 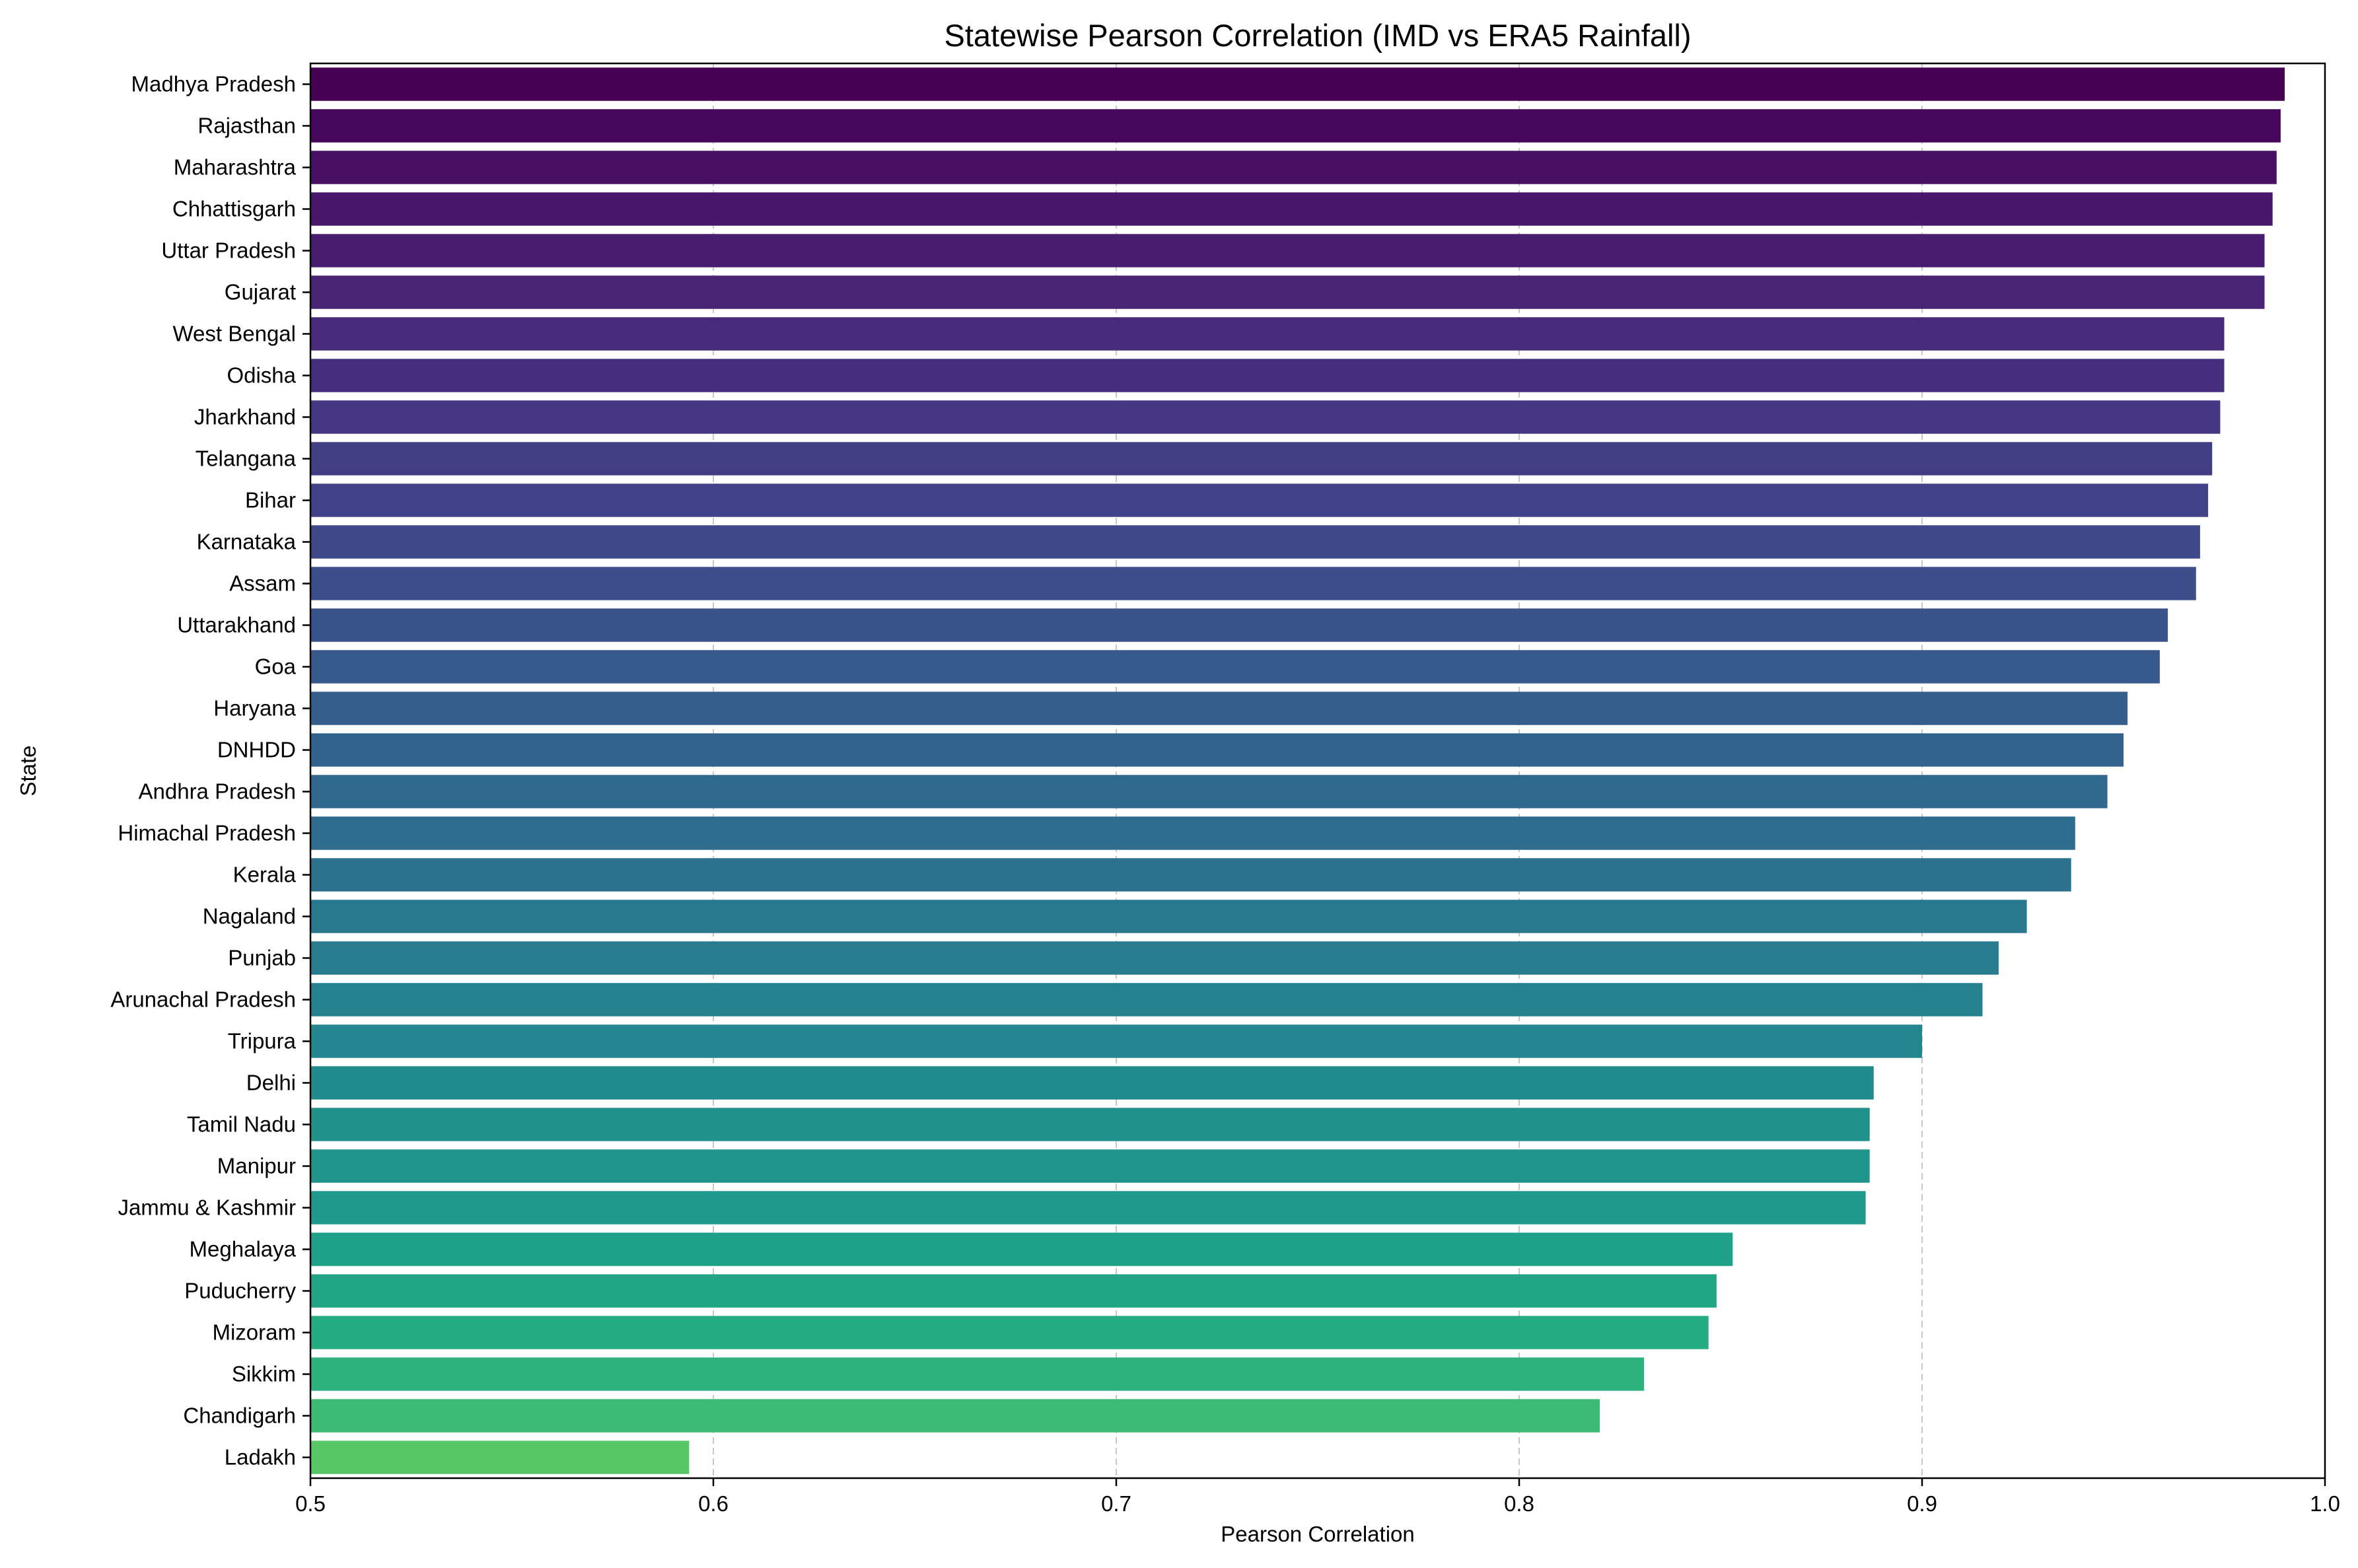 What do you see at coordinates (1922, 1503) in the screenshot?
I see `x-tick-label: 0.9` at bounding box center [1922, 1503].